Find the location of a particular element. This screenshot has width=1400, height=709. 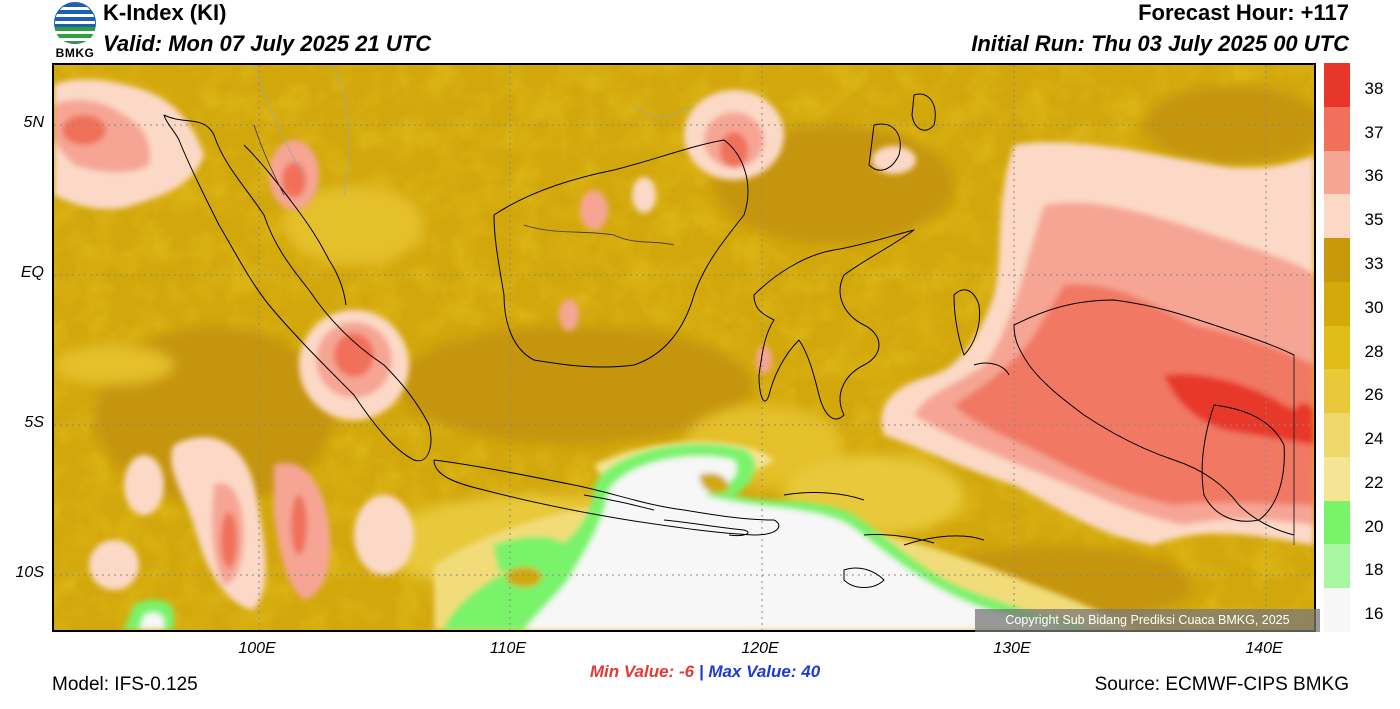

min-label: Min Value: is located at coordinates (632, 671).